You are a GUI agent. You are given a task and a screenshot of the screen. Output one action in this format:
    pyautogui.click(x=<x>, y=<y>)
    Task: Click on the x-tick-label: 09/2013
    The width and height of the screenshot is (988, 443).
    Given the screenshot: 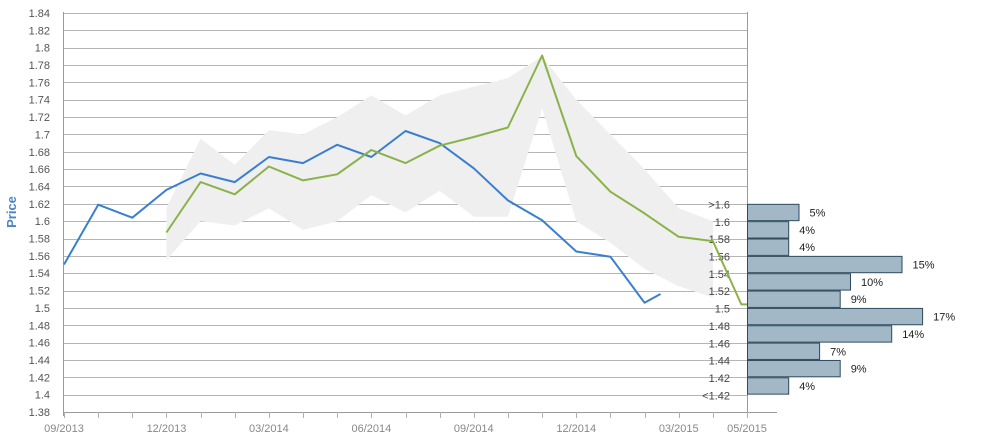 What is the action you would take?
    pyautogui.click(x=64, y=429)
    